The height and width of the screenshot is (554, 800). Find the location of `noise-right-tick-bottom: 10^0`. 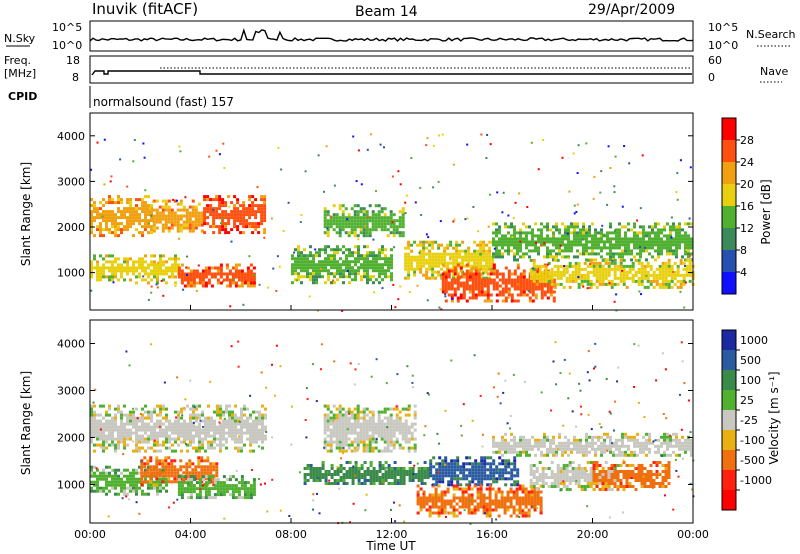

noise-right-tick-bottom: 10^0 is located at coordinates (723, 45).